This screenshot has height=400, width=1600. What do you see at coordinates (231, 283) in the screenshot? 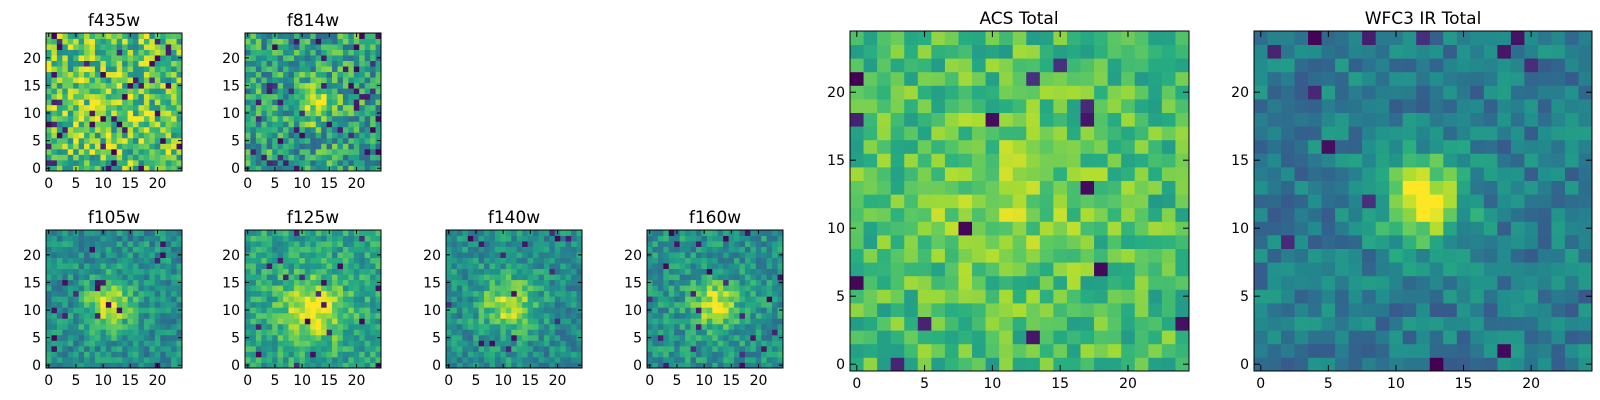
I see `y-tick-label: 15` at bounding box center [231, 283].